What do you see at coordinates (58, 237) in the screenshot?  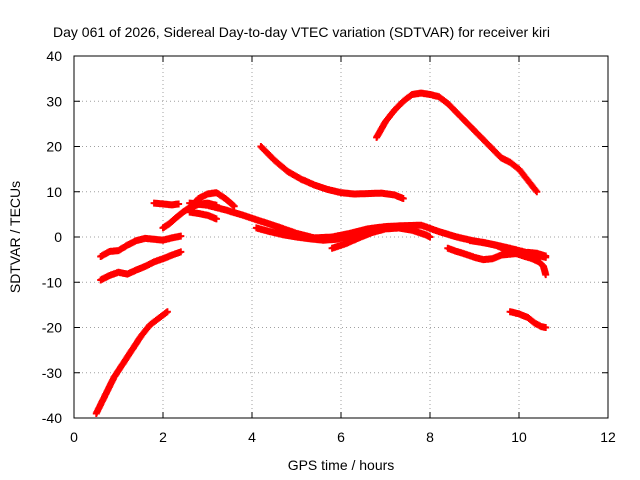 I see `y-tick-label: 0` at bounding box center [58, 237].